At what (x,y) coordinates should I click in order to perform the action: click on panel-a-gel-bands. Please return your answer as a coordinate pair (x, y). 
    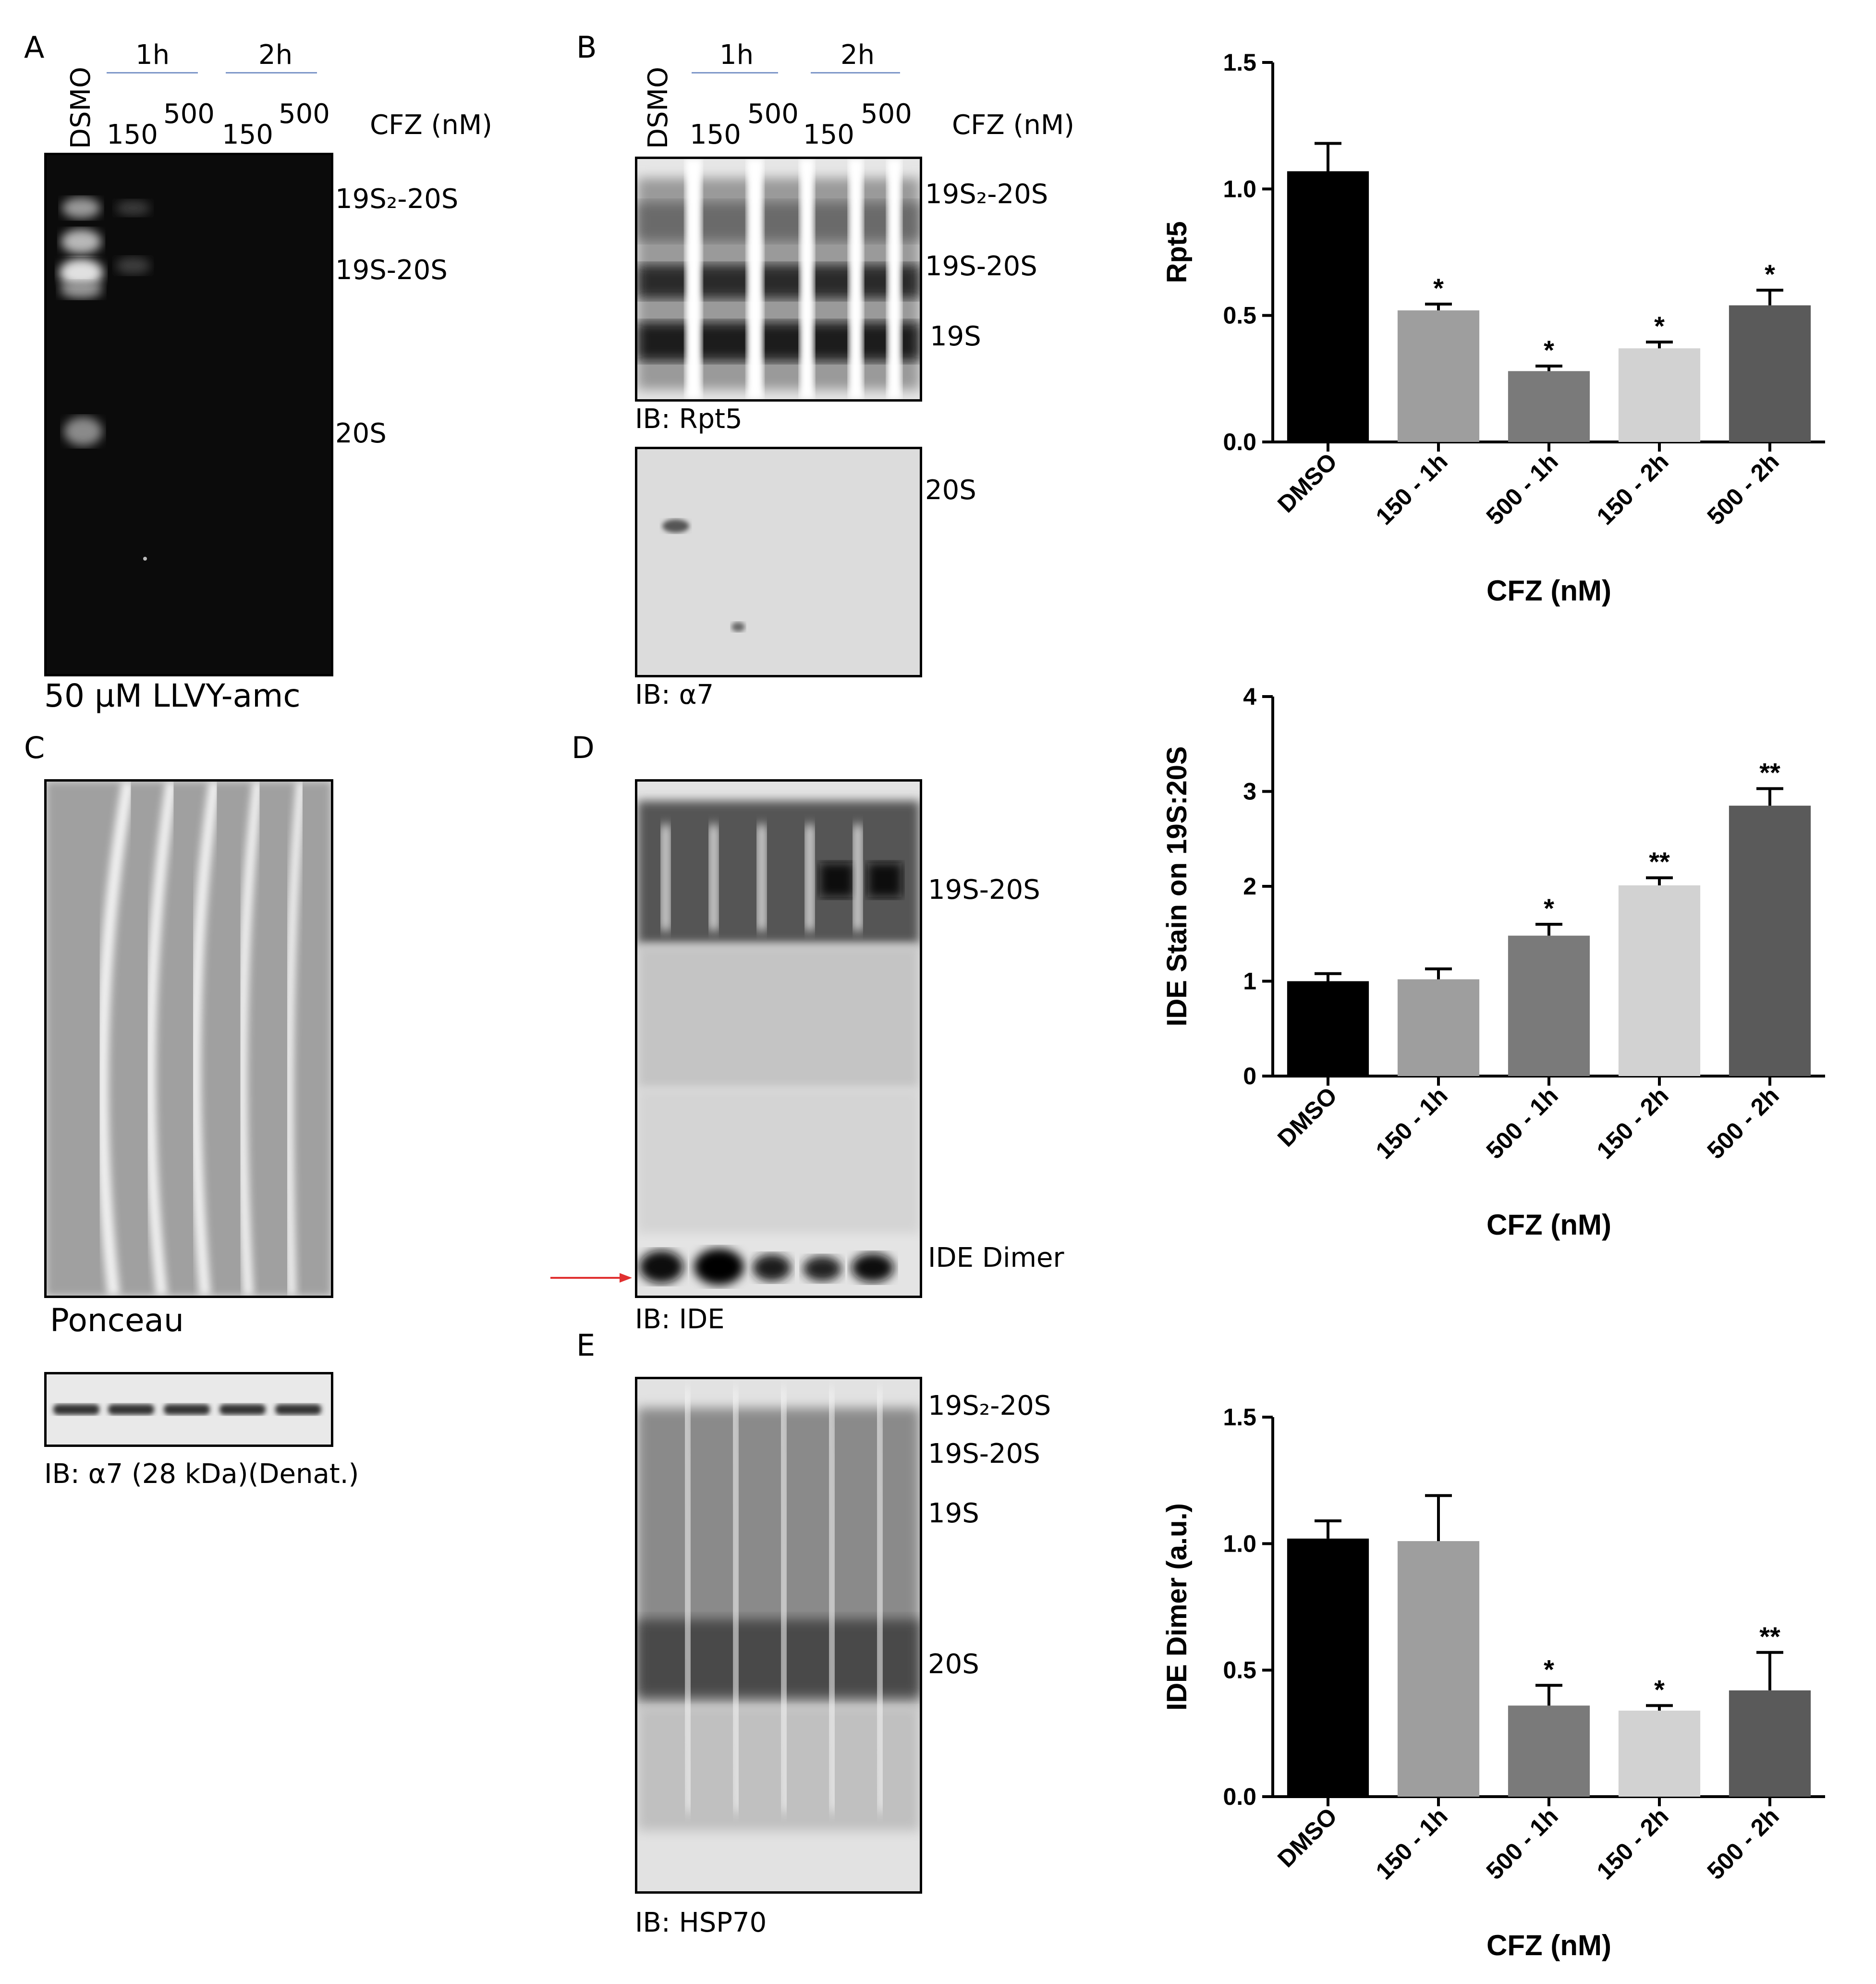
    Looking at the image, I should click on (105, 379).